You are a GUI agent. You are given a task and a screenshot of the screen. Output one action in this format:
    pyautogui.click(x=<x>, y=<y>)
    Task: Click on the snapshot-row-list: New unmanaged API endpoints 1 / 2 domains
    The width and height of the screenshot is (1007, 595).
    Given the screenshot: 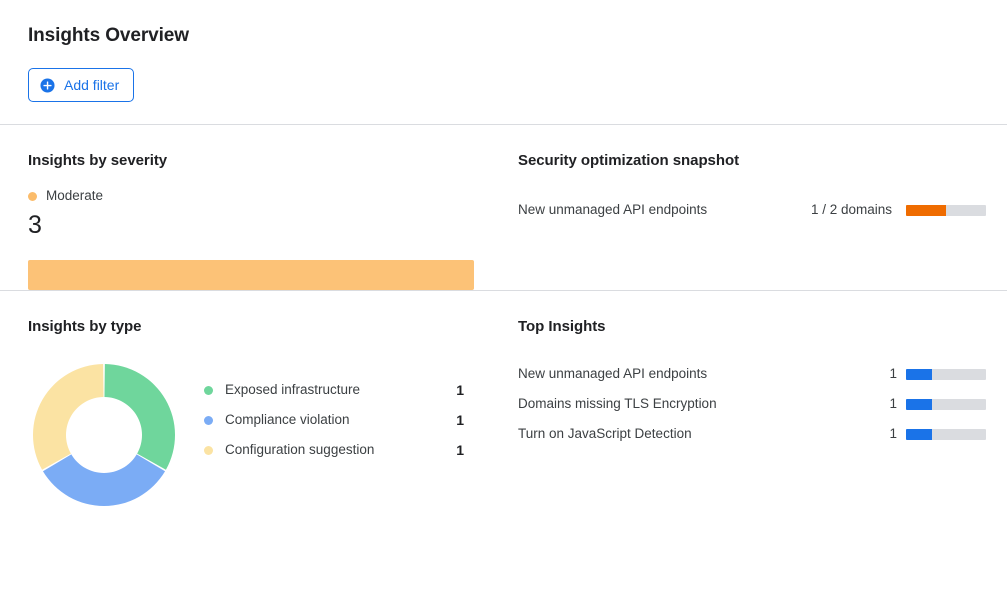 What is the action you would take?
    pyautogui.click(x=752, y=210)
    